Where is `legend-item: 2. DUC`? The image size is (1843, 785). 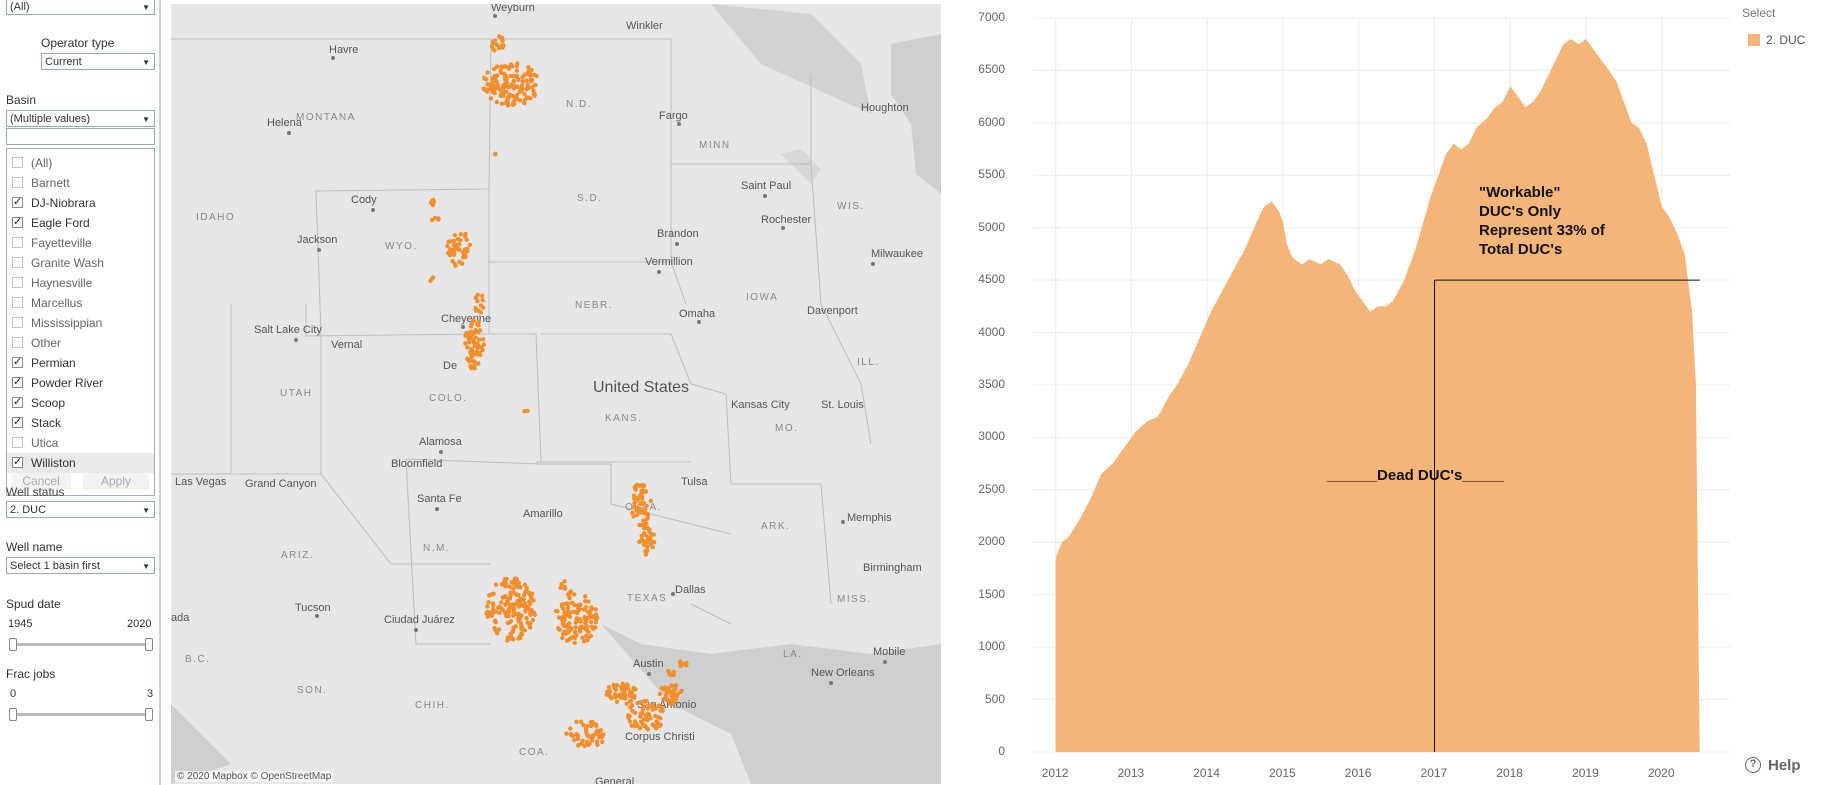
legend-item: 2. DUC is located at coordinates (1792, 40).